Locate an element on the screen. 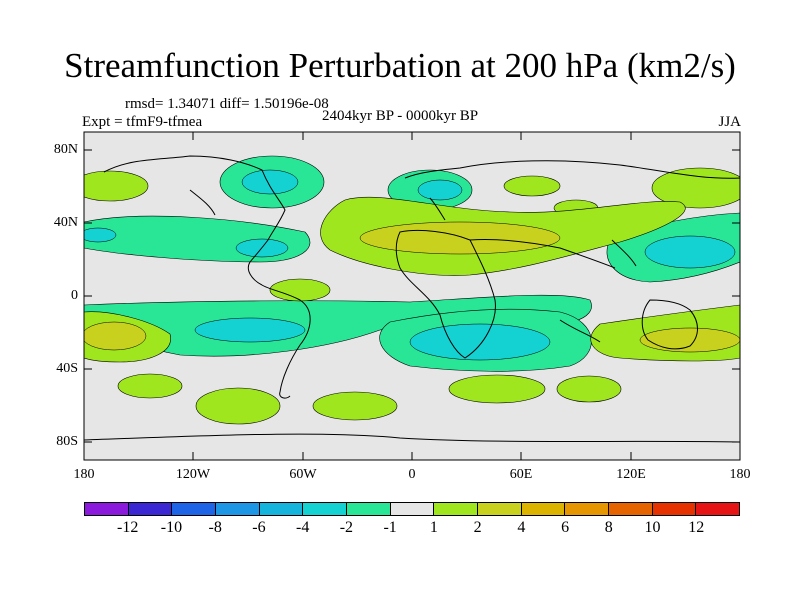 Image resolution: width=800 pixels, height=600 pixels. x-tick-label: 120W is located at coordinates (193, 474).